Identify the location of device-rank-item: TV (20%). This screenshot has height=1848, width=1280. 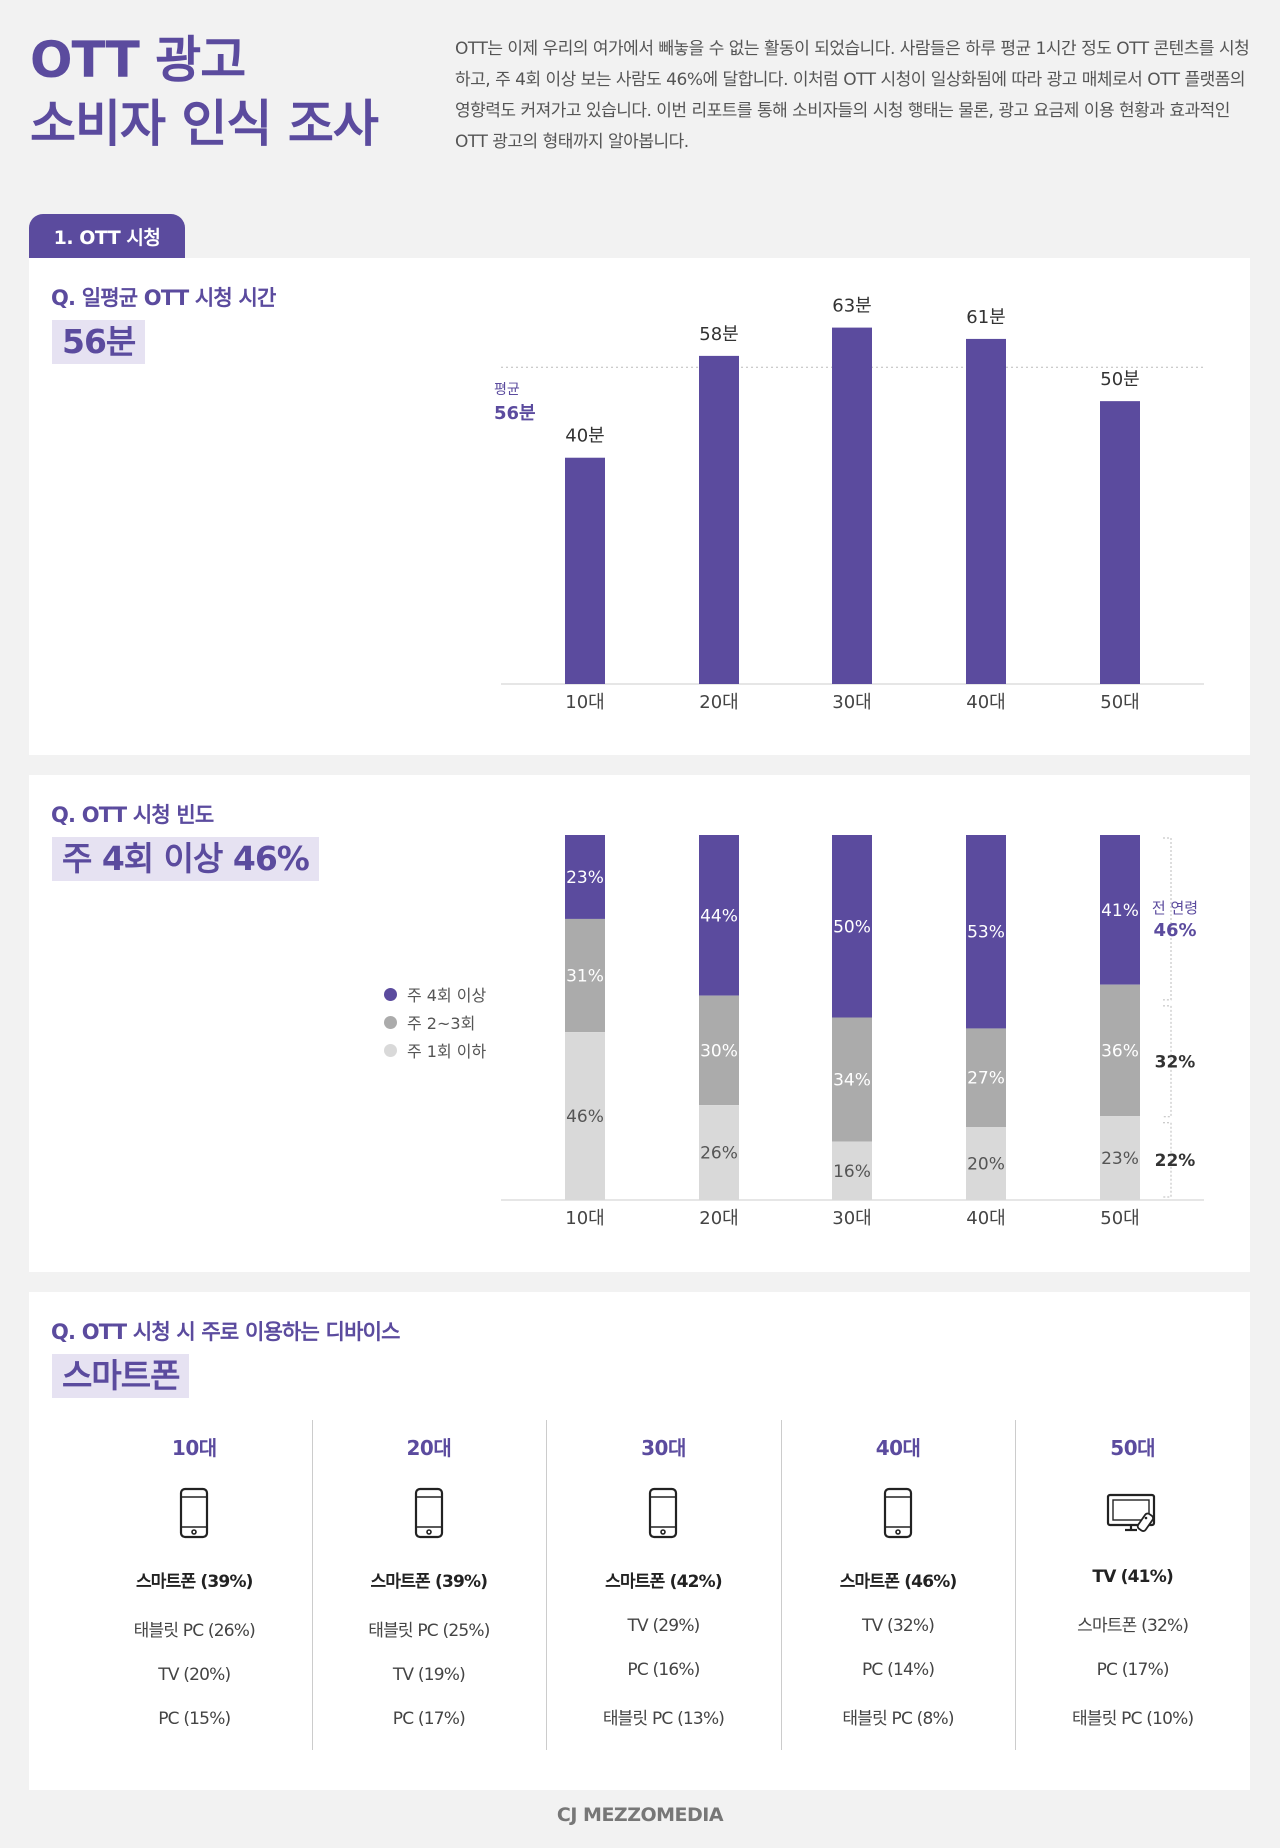
(194, 1675).